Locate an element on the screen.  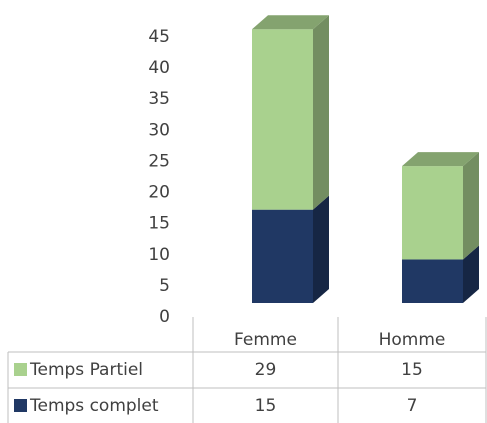
y-tick-label: 5 is located at coordinates (164, 286).